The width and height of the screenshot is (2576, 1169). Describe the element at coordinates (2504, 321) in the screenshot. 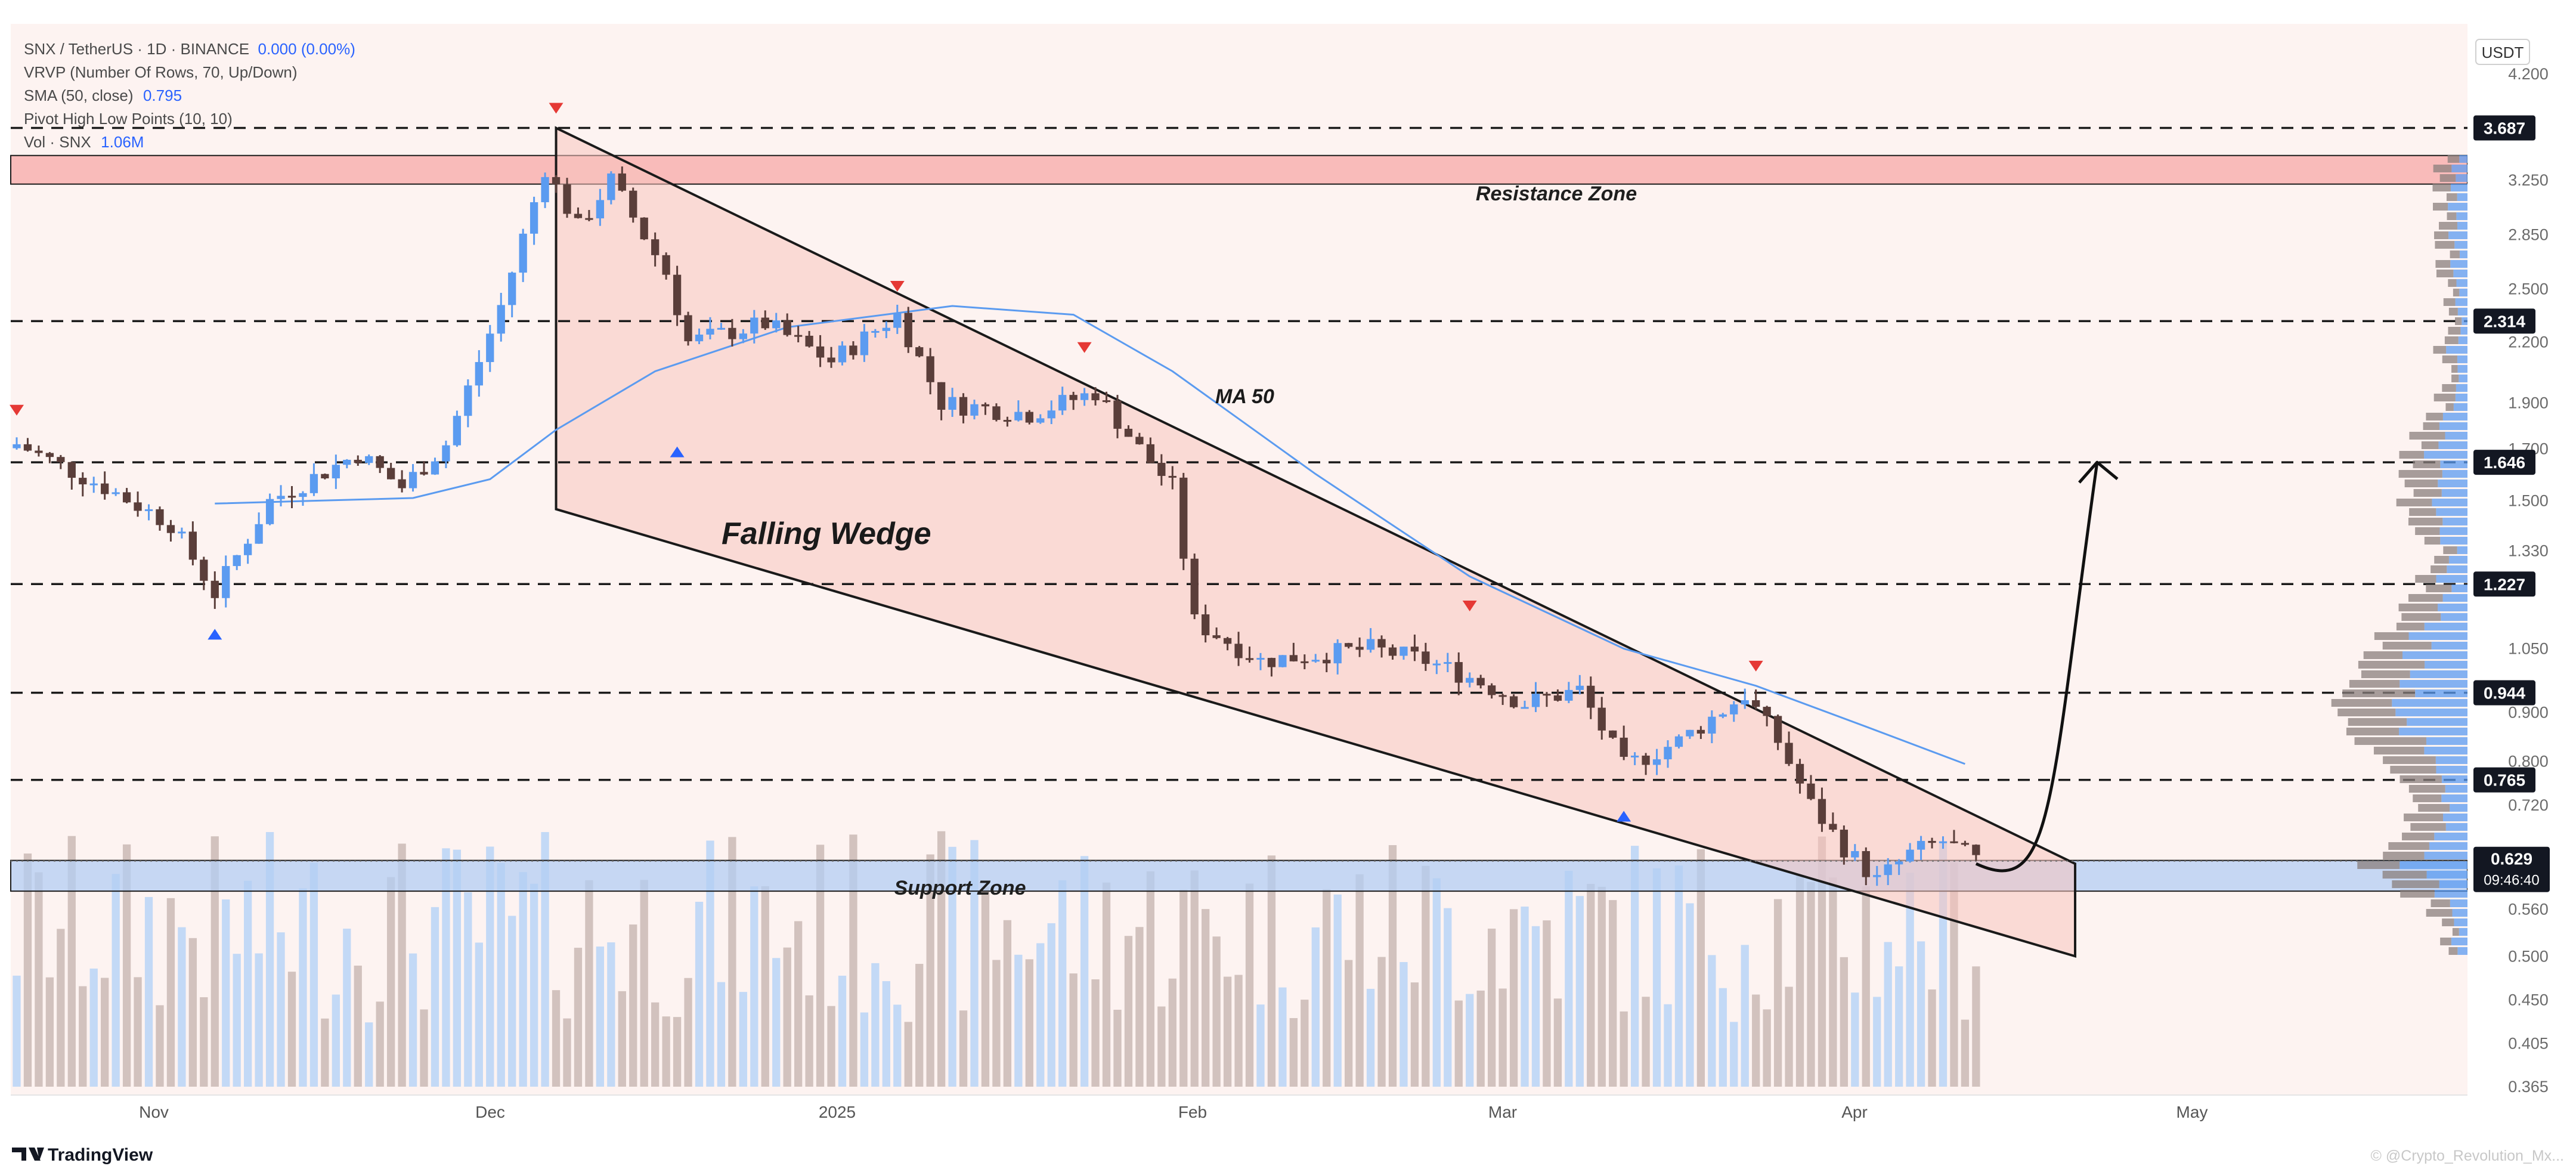

I see `price-badge: 2.314` at that location.